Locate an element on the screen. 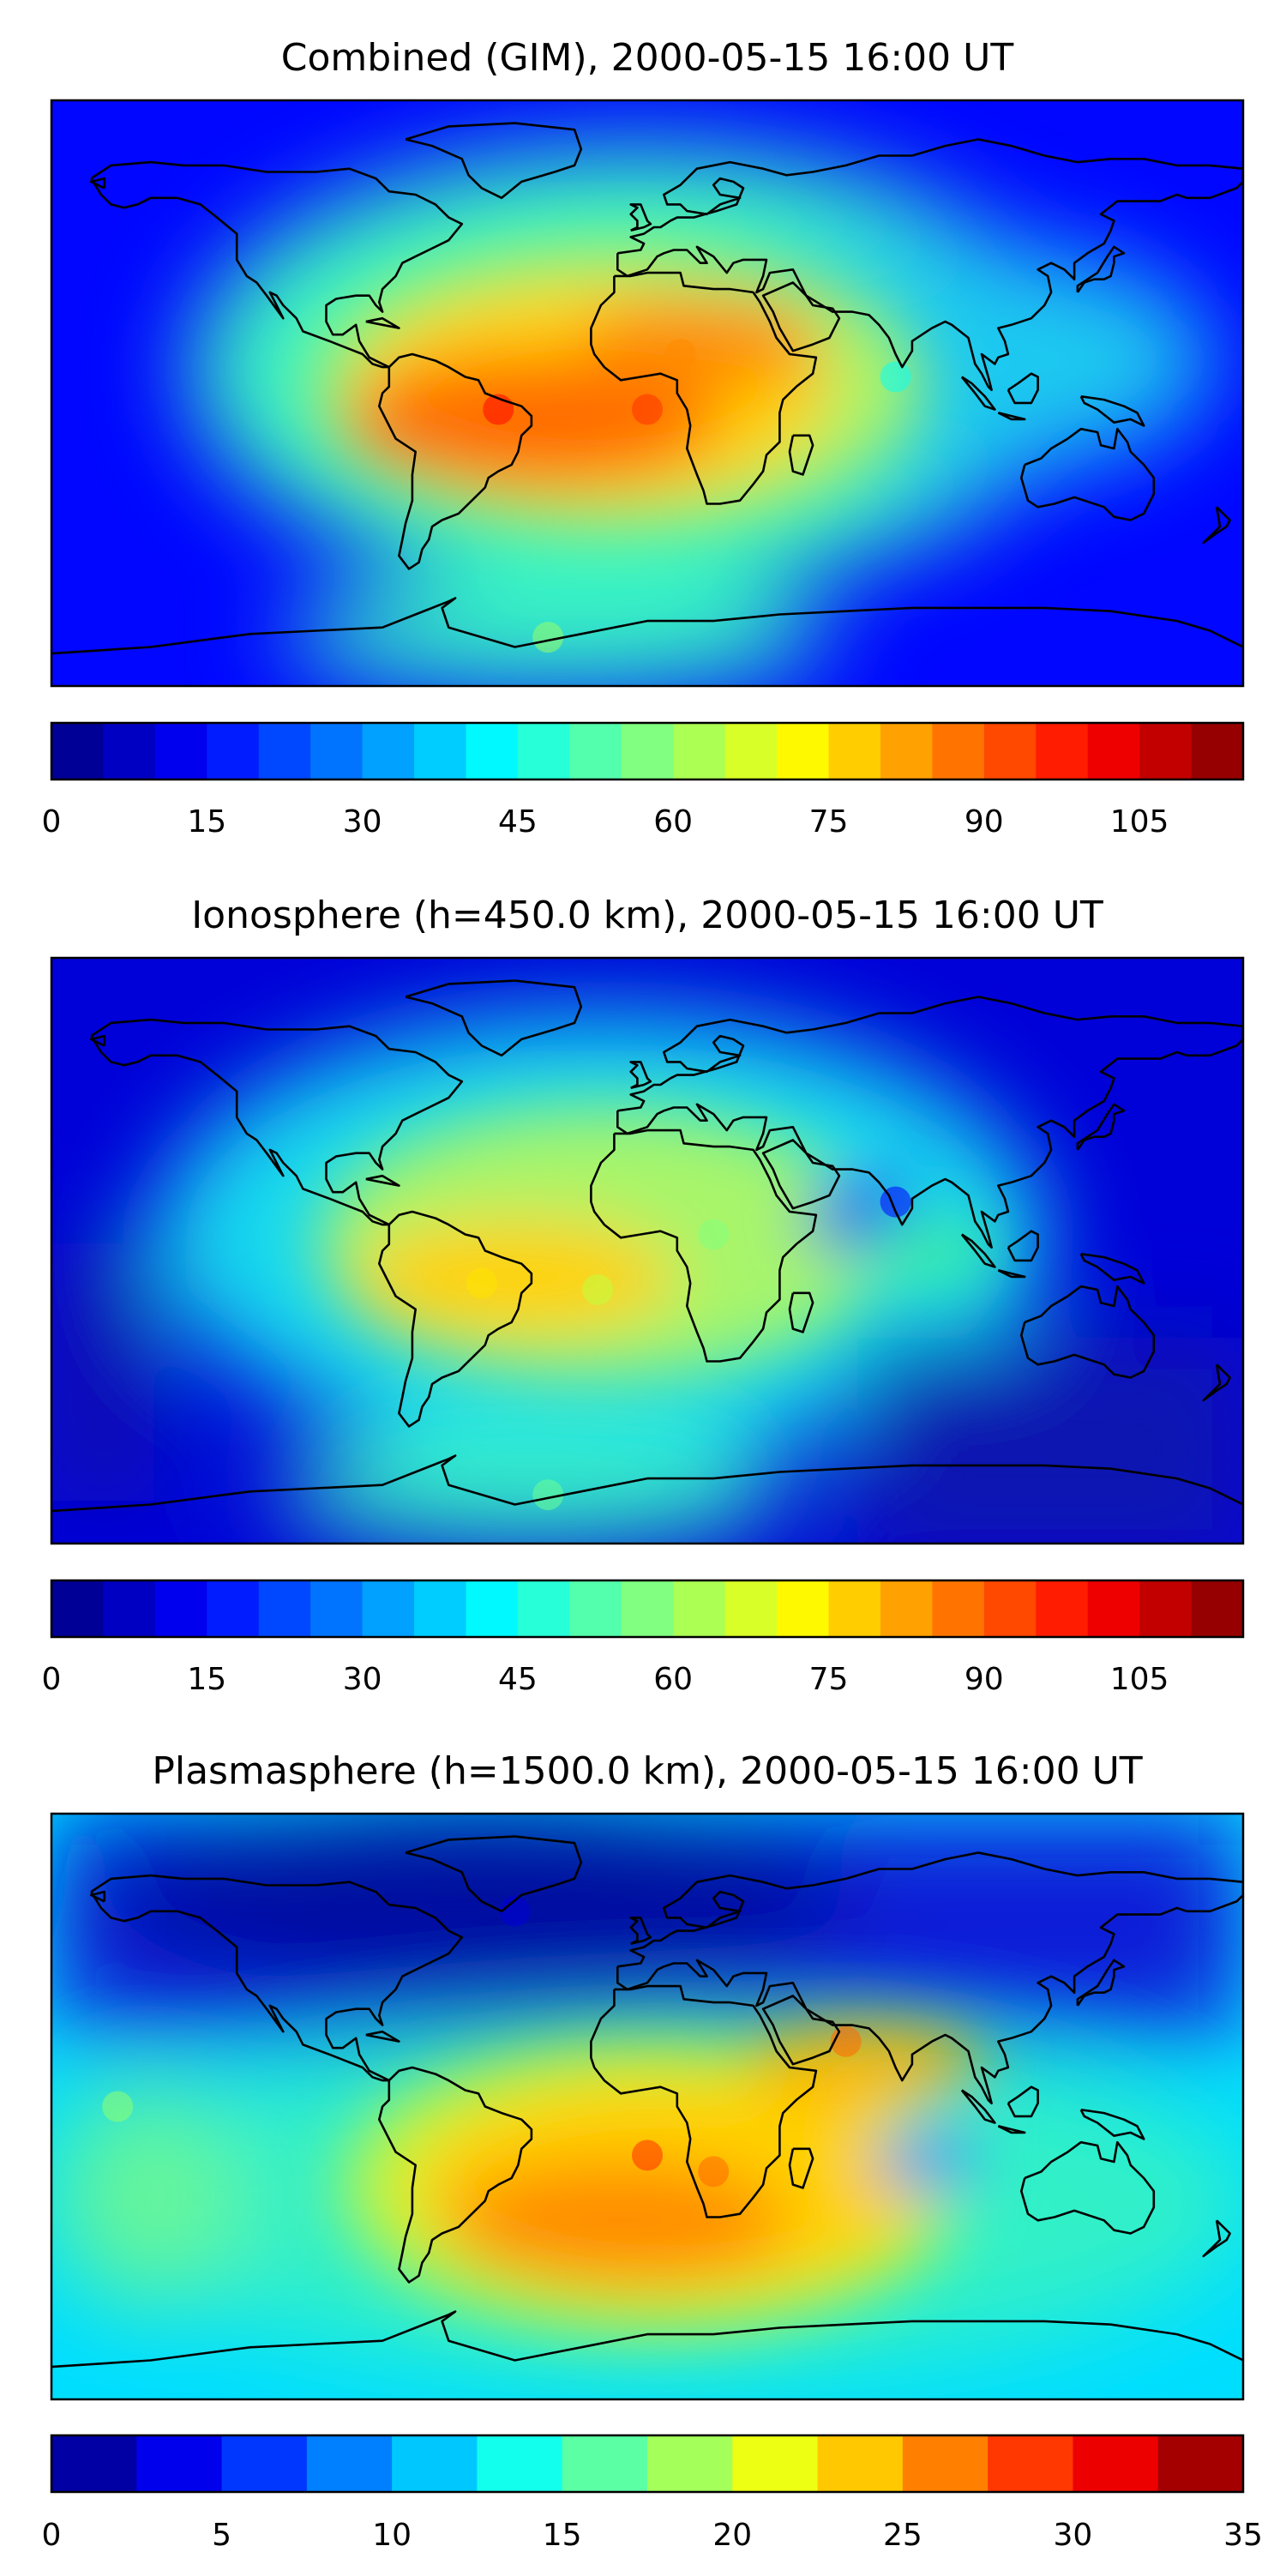 This screenshot has height=2576, width=1286. colorbar-tick-label: 60 is located at coordinates (673, 822).